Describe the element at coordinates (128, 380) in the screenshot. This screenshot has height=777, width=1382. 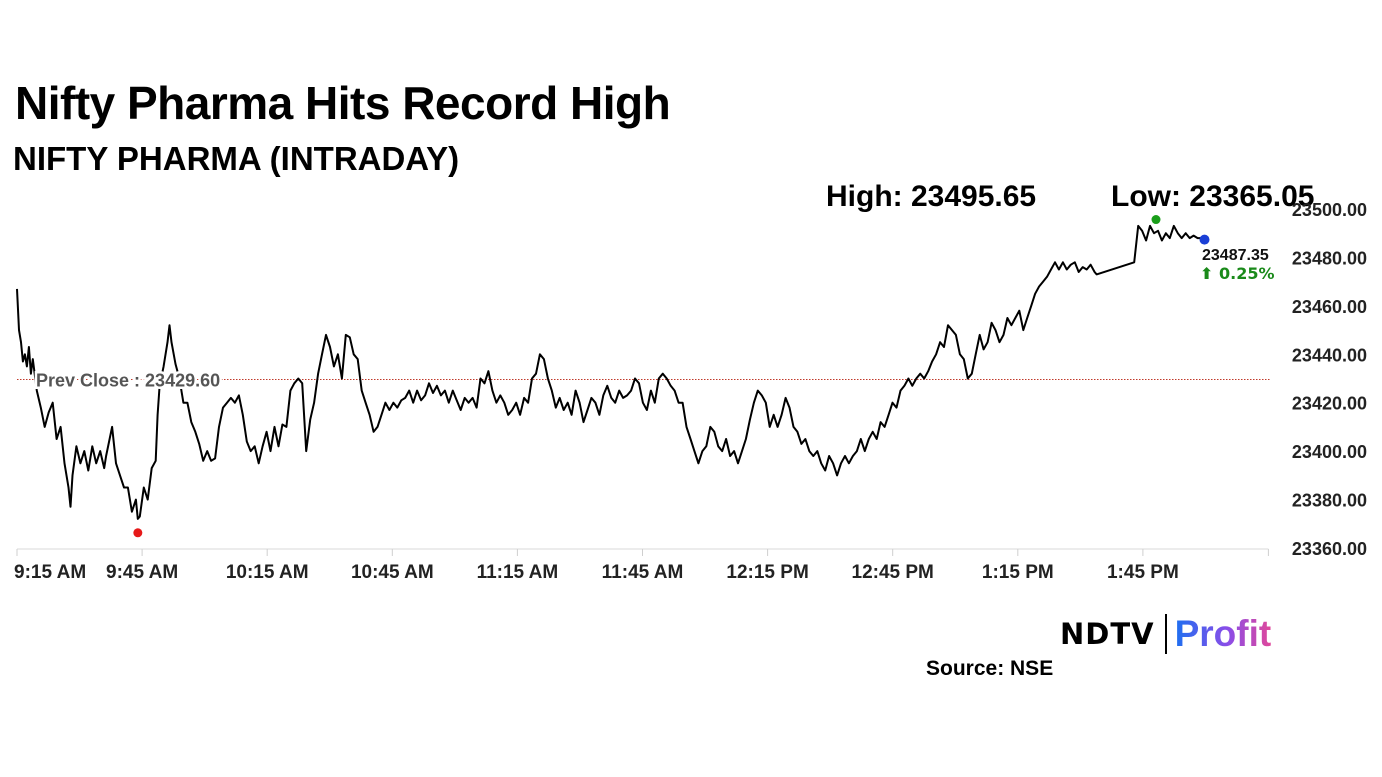
I see `prev-close-label: Prev Close : 23429.60` at that location.